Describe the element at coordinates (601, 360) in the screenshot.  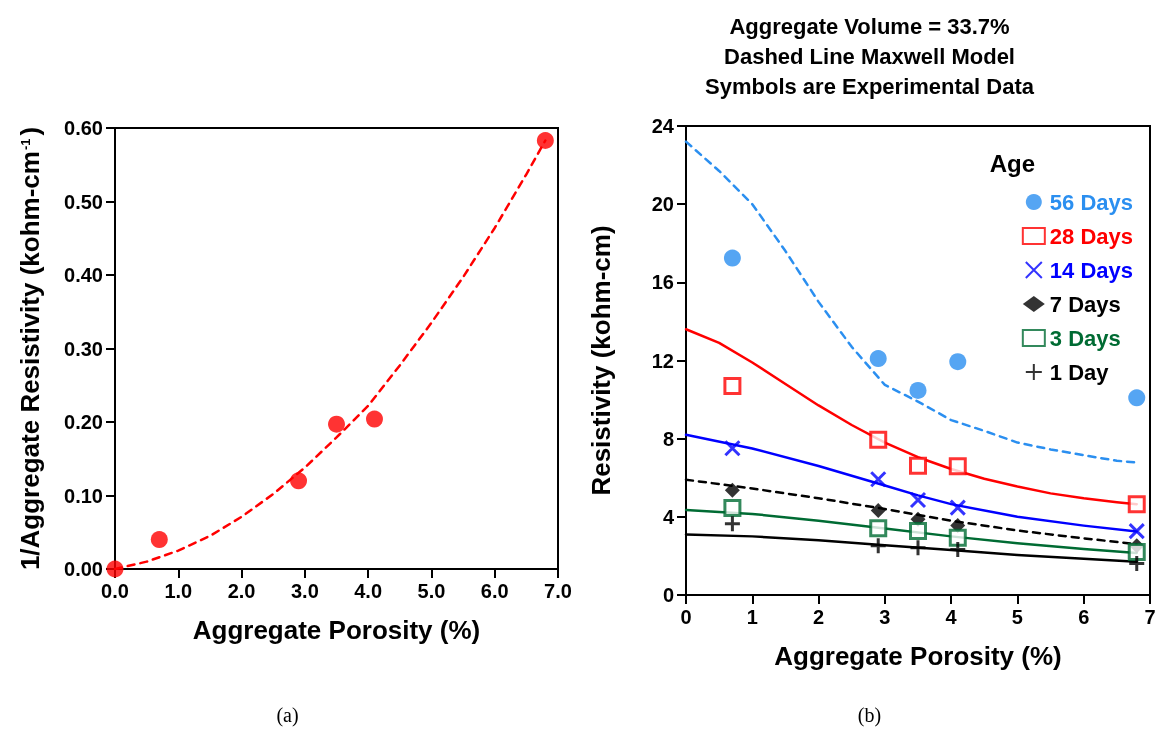
I see `y-axis-title: Resistivity (kohm-cm)` at that location.